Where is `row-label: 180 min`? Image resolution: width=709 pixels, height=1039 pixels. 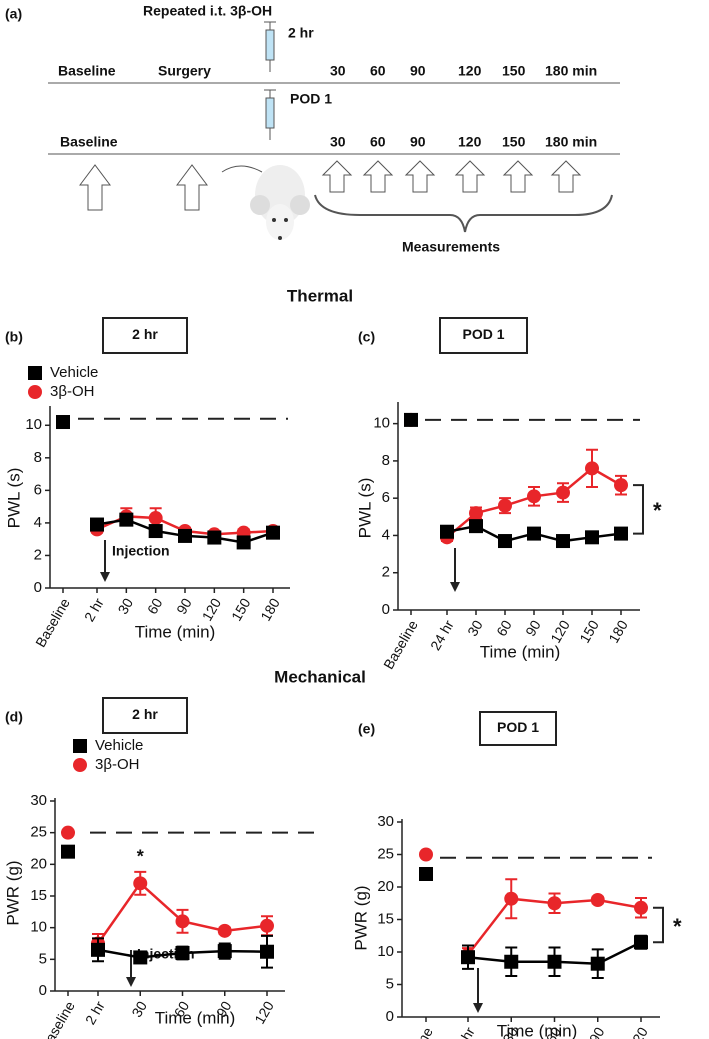 row-label: 180 min is located at coordinates (571, 71).